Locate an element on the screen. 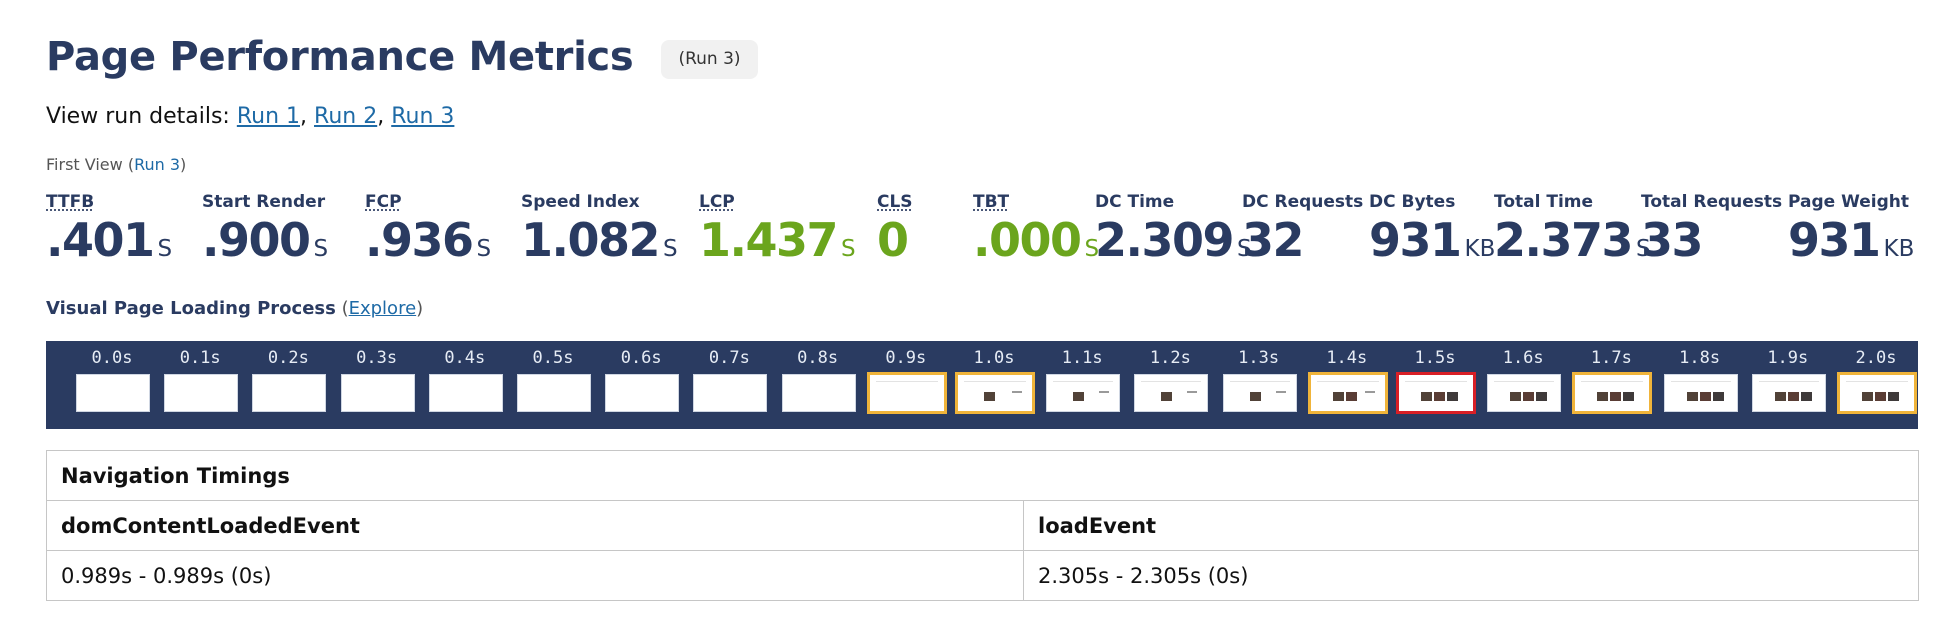 This screenshot has height=630, width=1959. filmstrip-frame: 0.8s is located at coordinates (818, 385).